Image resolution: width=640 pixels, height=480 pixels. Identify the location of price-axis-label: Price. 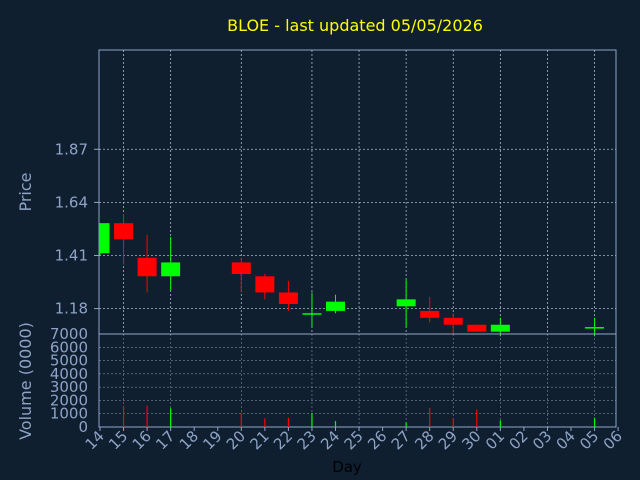
(25, 191).